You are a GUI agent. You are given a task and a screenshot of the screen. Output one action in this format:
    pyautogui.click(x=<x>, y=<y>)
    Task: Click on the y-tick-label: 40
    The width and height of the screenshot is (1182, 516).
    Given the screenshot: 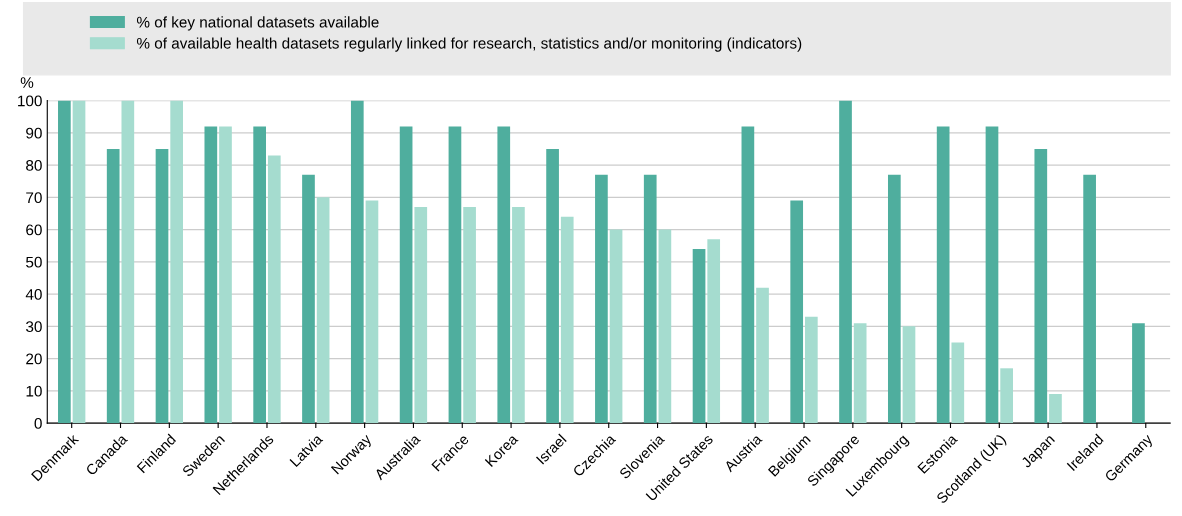 What is the action you would take?
    pyautogui.click(x=33, y=294)
    